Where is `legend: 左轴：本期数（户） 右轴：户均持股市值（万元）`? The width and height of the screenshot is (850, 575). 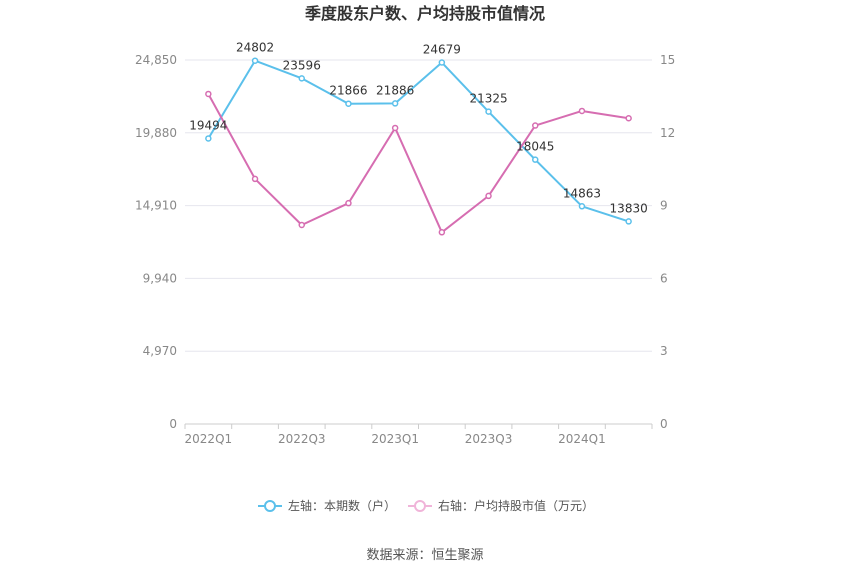
legend: 左轴：本期数（户） 右轴：户均持股市值（万元） is located at coordinates (426, 505).